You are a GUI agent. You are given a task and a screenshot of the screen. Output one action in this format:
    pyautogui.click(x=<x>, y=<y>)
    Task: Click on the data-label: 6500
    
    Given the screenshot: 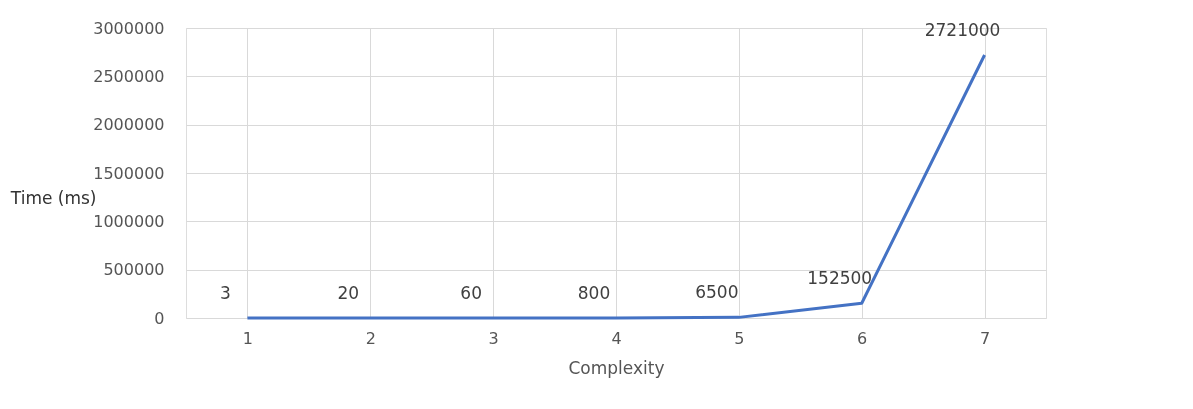 What is the action you would take?
    pyautogui.click(x=717, y=292)
    